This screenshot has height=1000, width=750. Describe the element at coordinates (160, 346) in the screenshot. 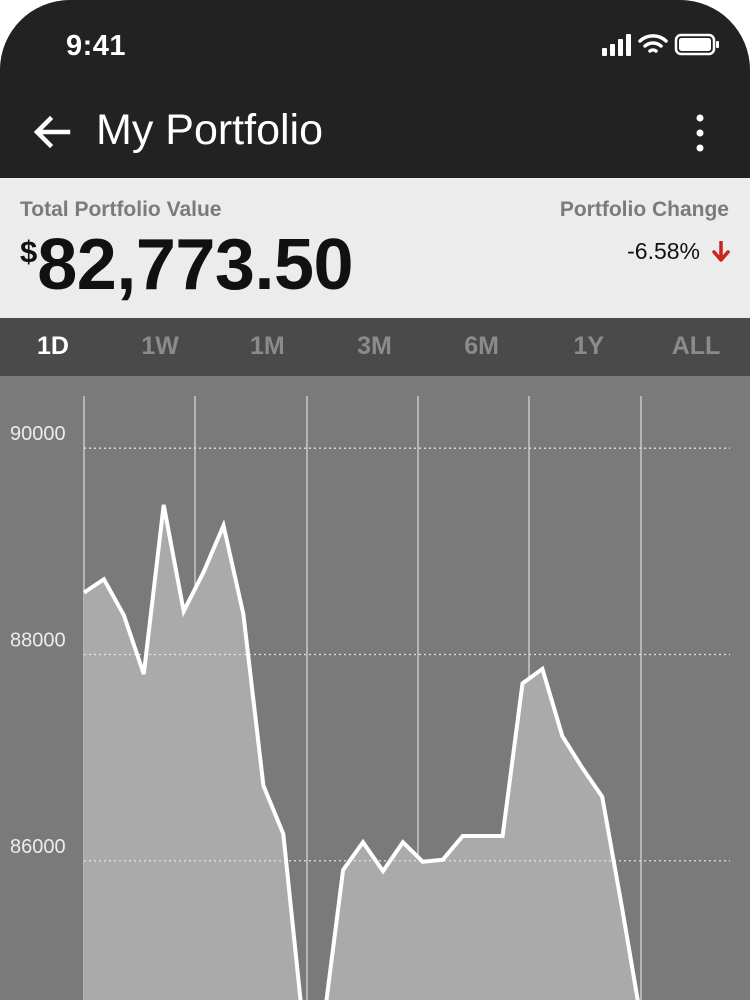

I see `tab-1w: 1W` at that location.